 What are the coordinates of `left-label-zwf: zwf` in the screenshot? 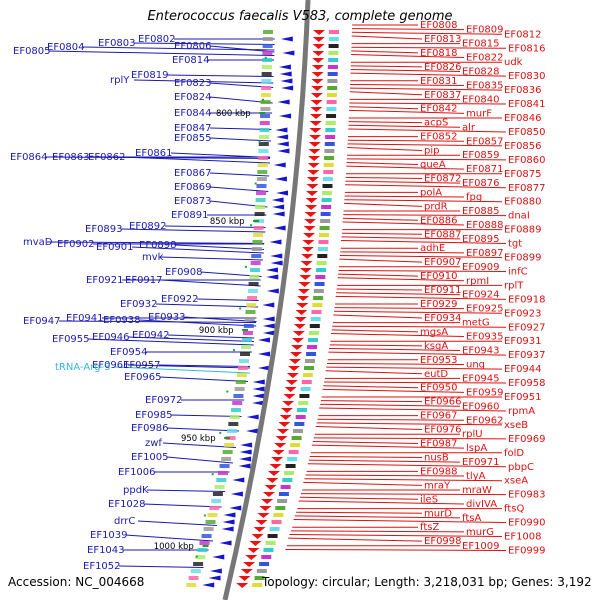 It's located at (153, 443).